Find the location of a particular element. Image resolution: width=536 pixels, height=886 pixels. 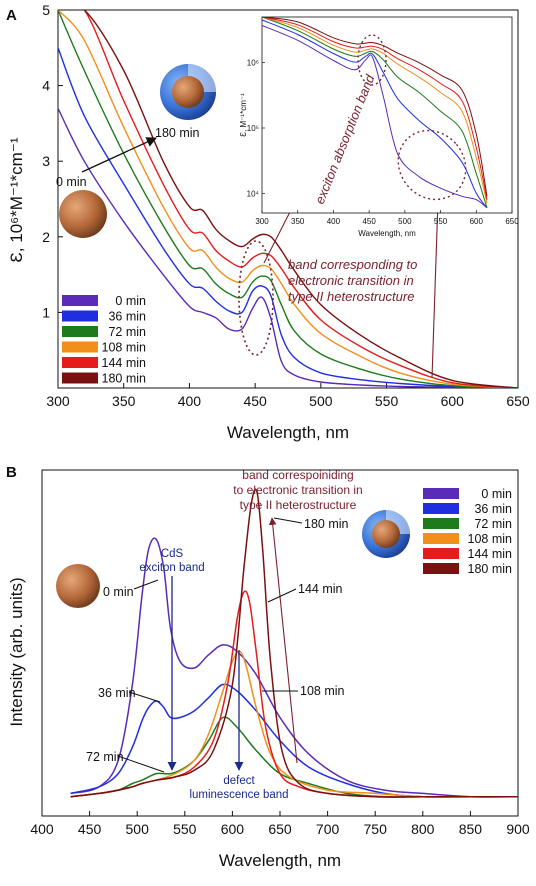

a-y-tick-label: 4 is located at coordinates (46, 86).